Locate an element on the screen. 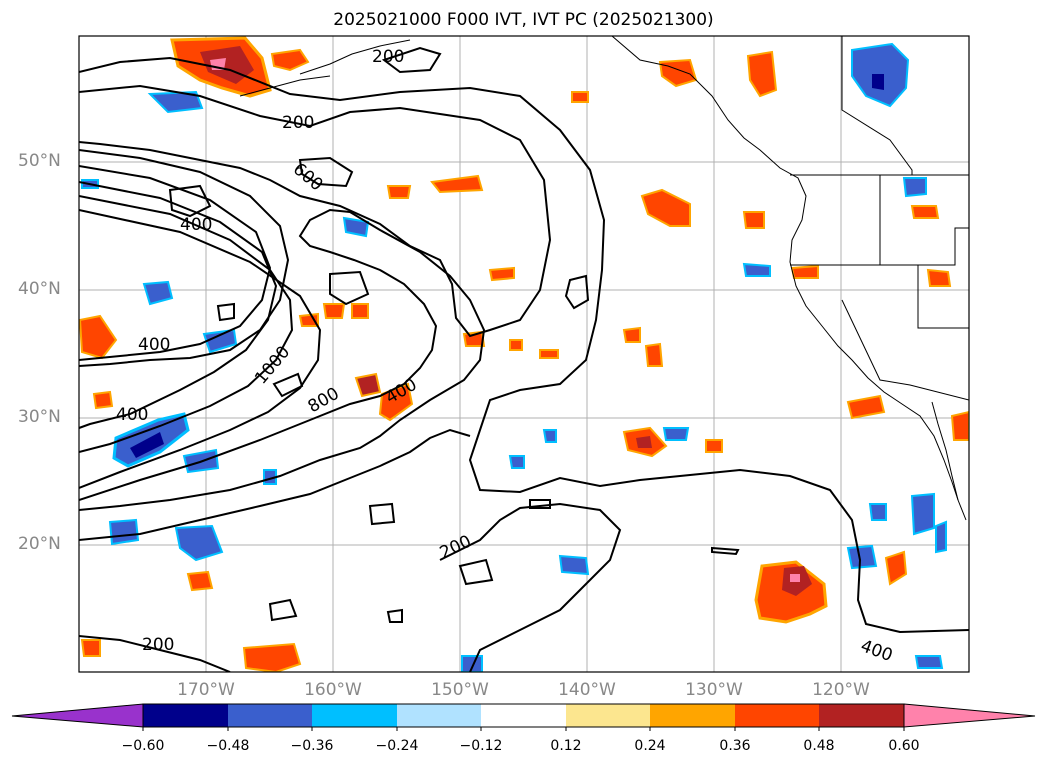  colorbar-tick: −0.48 is located at coordinates (228, 746).